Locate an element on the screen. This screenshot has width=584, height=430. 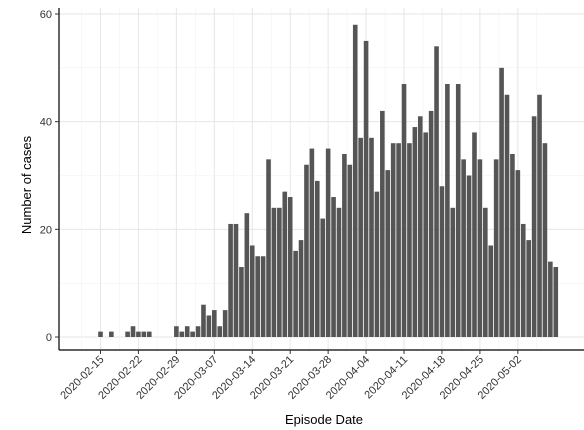
y-tick-label: 40 is located at coordinates (46, 123).